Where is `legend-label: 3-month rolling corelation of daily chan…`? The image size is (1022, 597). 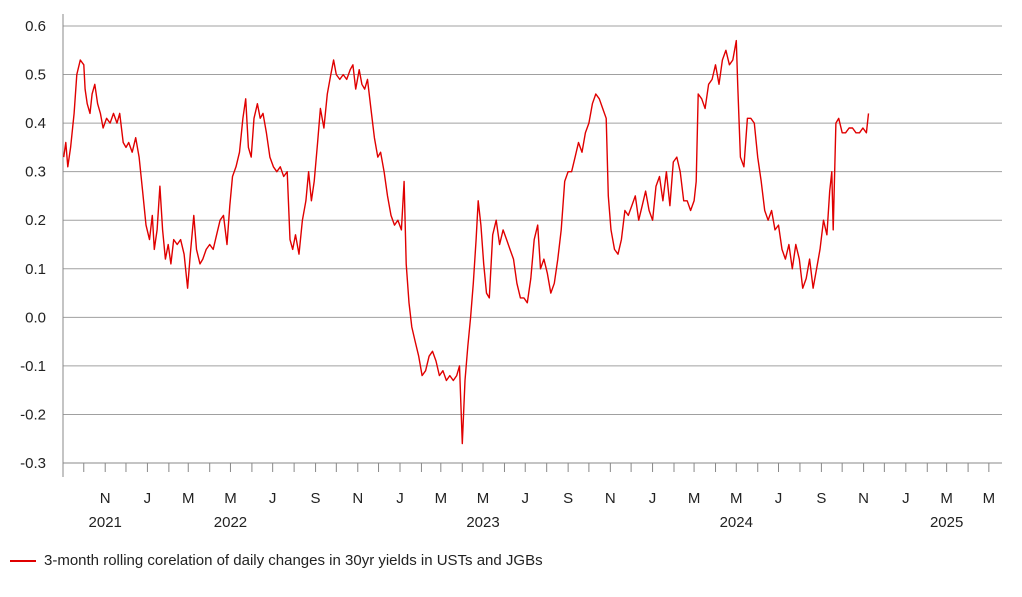
legend-label: 3-month rolling corelation of daily chan… is located at coordinates (293, 560).